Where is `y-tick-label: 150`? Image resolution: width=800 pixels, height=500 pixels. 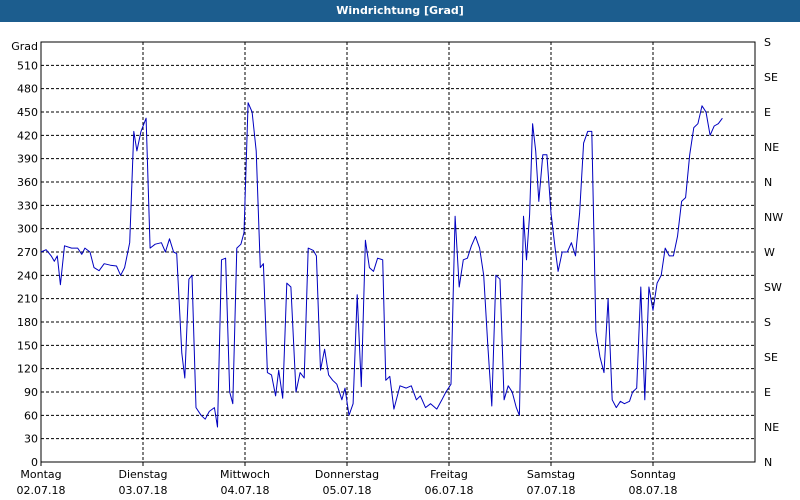
y-tick-label: 150 is located at coordinates (27, 345).